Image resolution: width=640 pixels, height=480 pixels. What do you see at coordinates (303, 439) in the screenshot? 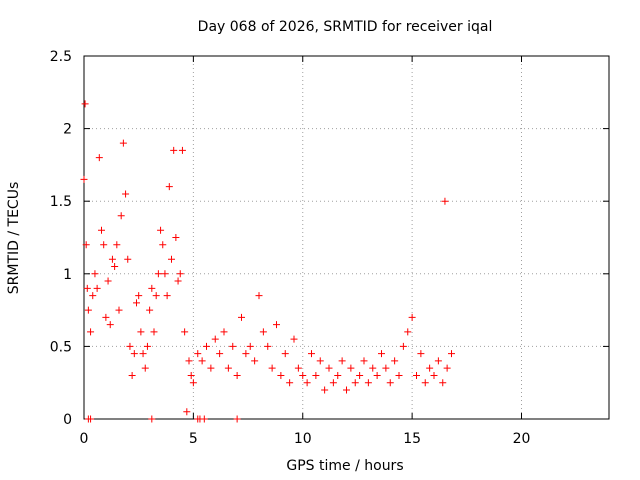
I see `x-tick-label: 10` at bounding box center [303, 439].